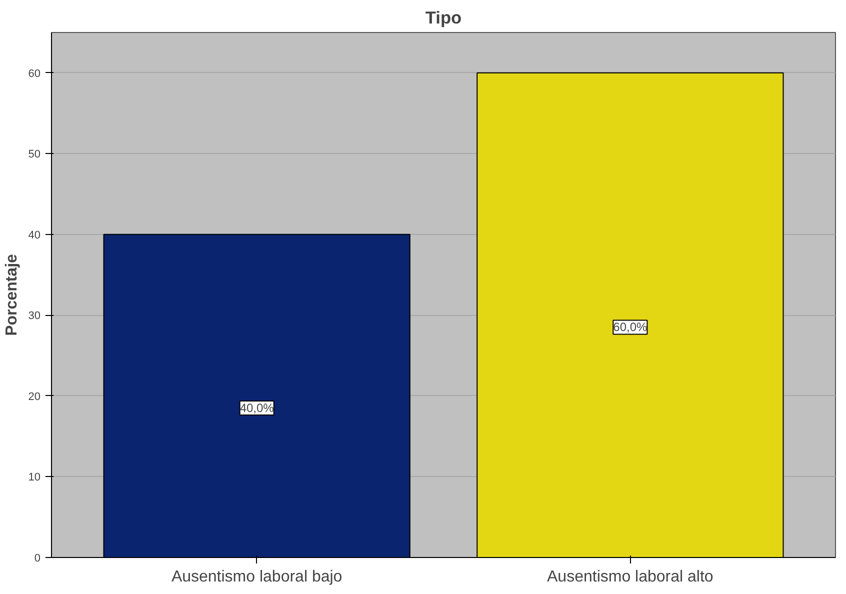  I want to click on y-axis-title: Porcentaje, so click(11, 295).